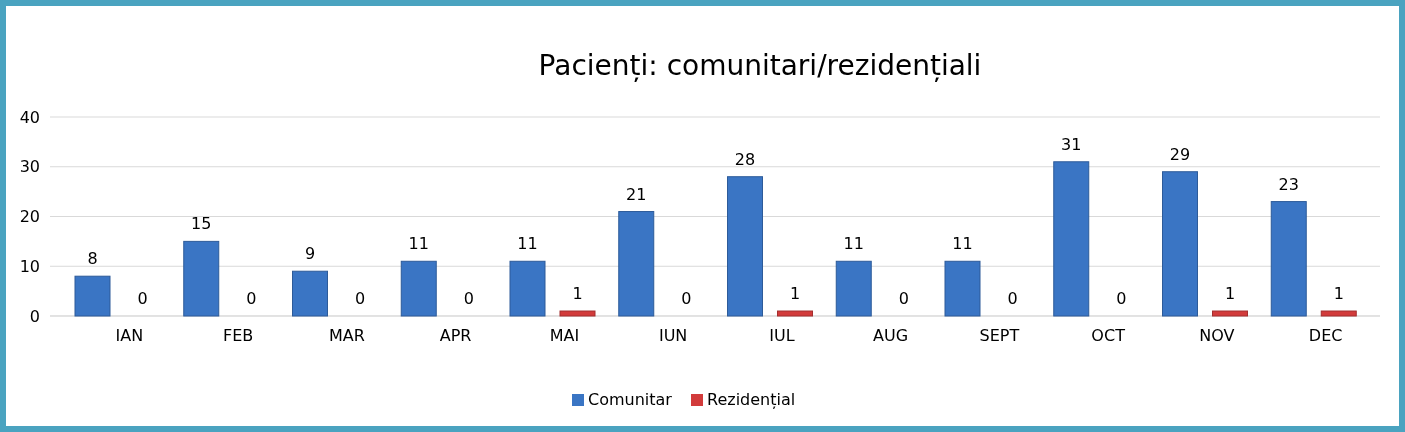 The image size is (1405, 432). I want to click on y-tick-label: 40, so click(29, 117).